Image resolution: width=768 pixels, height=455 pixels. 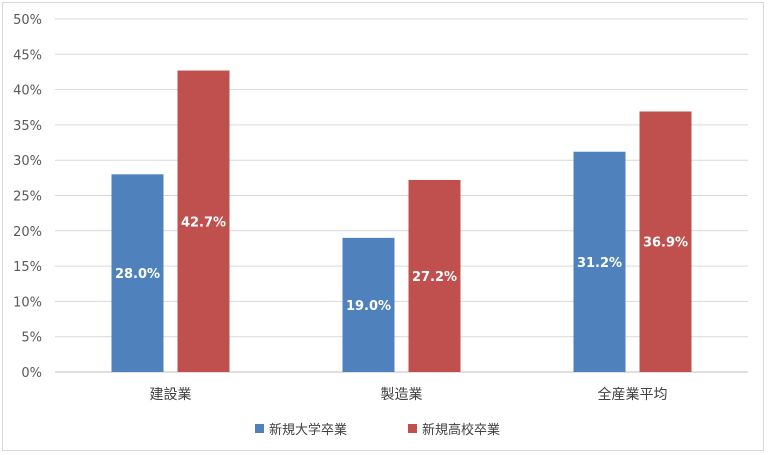 I want to click on y-tick-label: 5%, so click(x=31, y=338).